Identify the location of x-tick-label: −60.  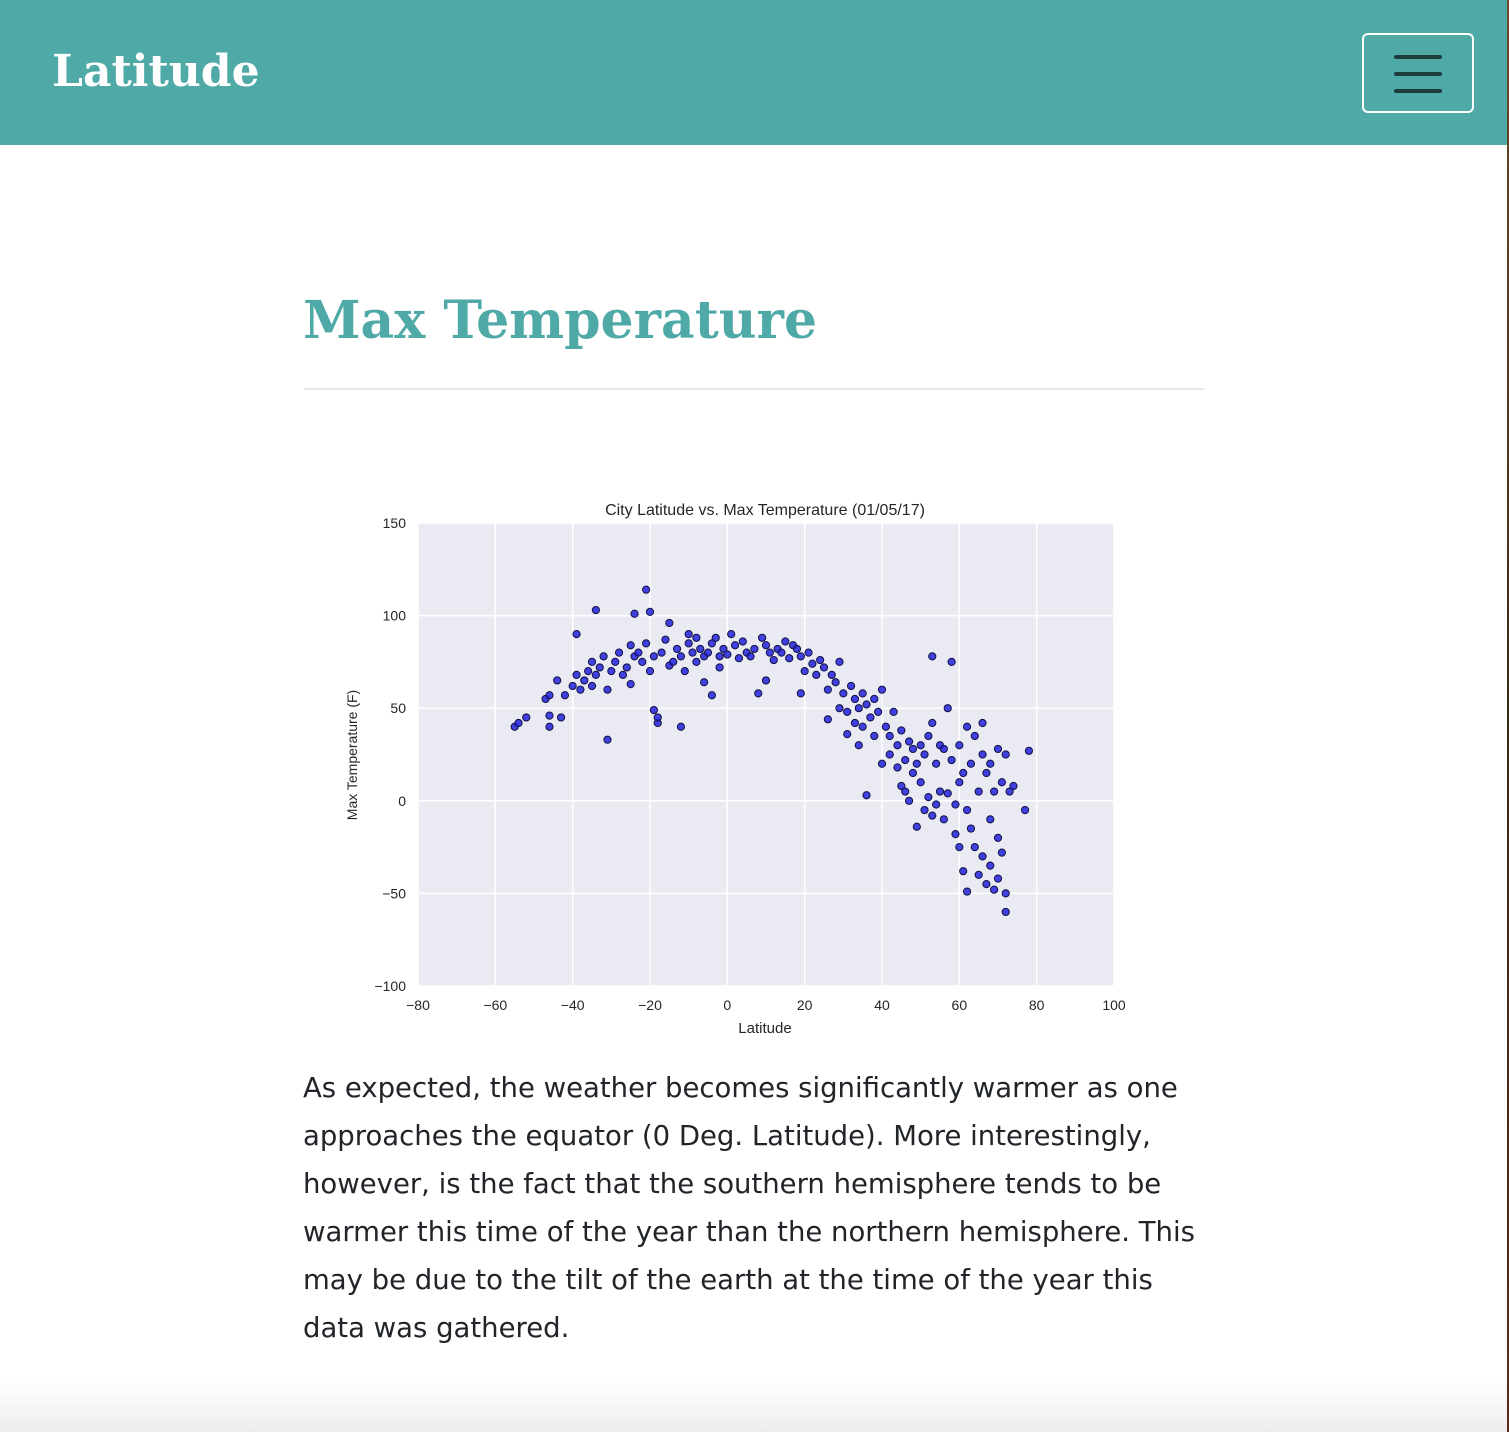
(495, 1005).